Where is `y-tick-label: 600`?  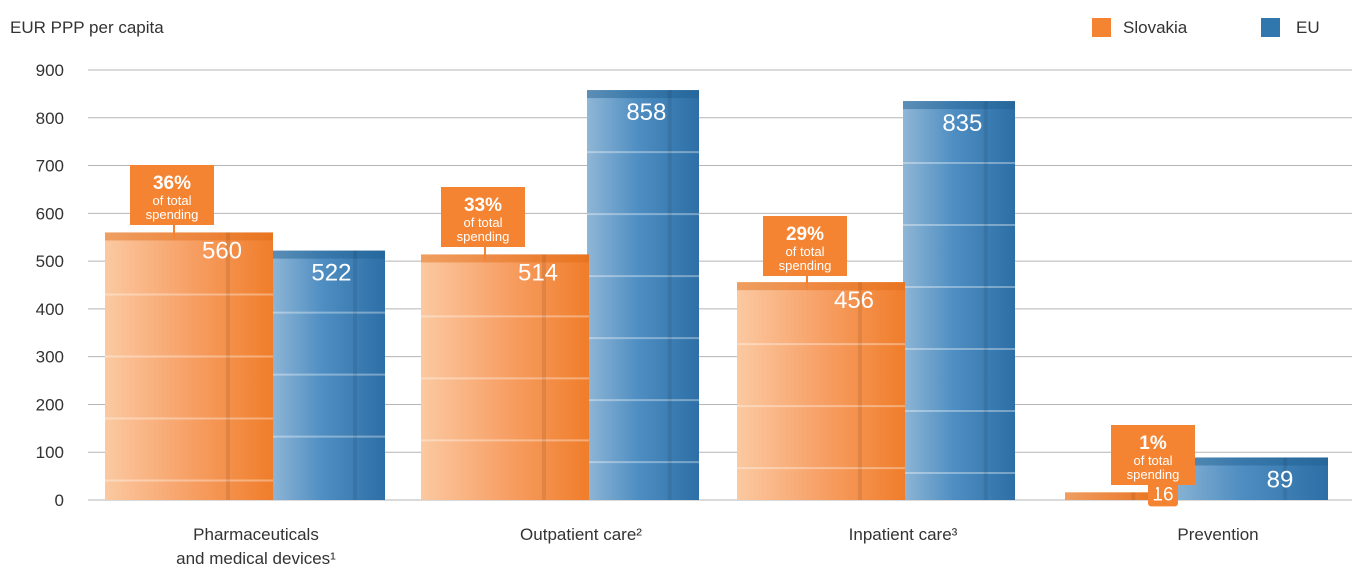
y-tick-label: 600 is located at coordinates (50, 213).